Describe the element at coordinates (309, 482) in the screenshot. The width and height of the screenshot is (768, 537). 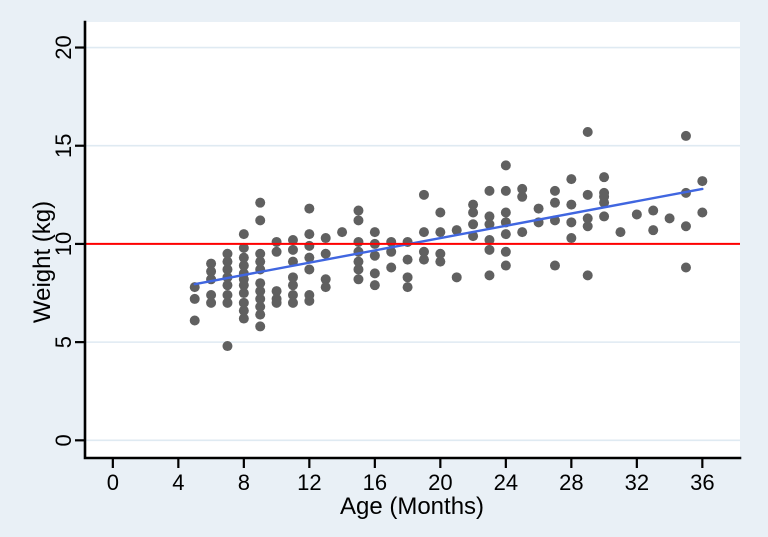
I see `x-tick-label: 12` at that location.